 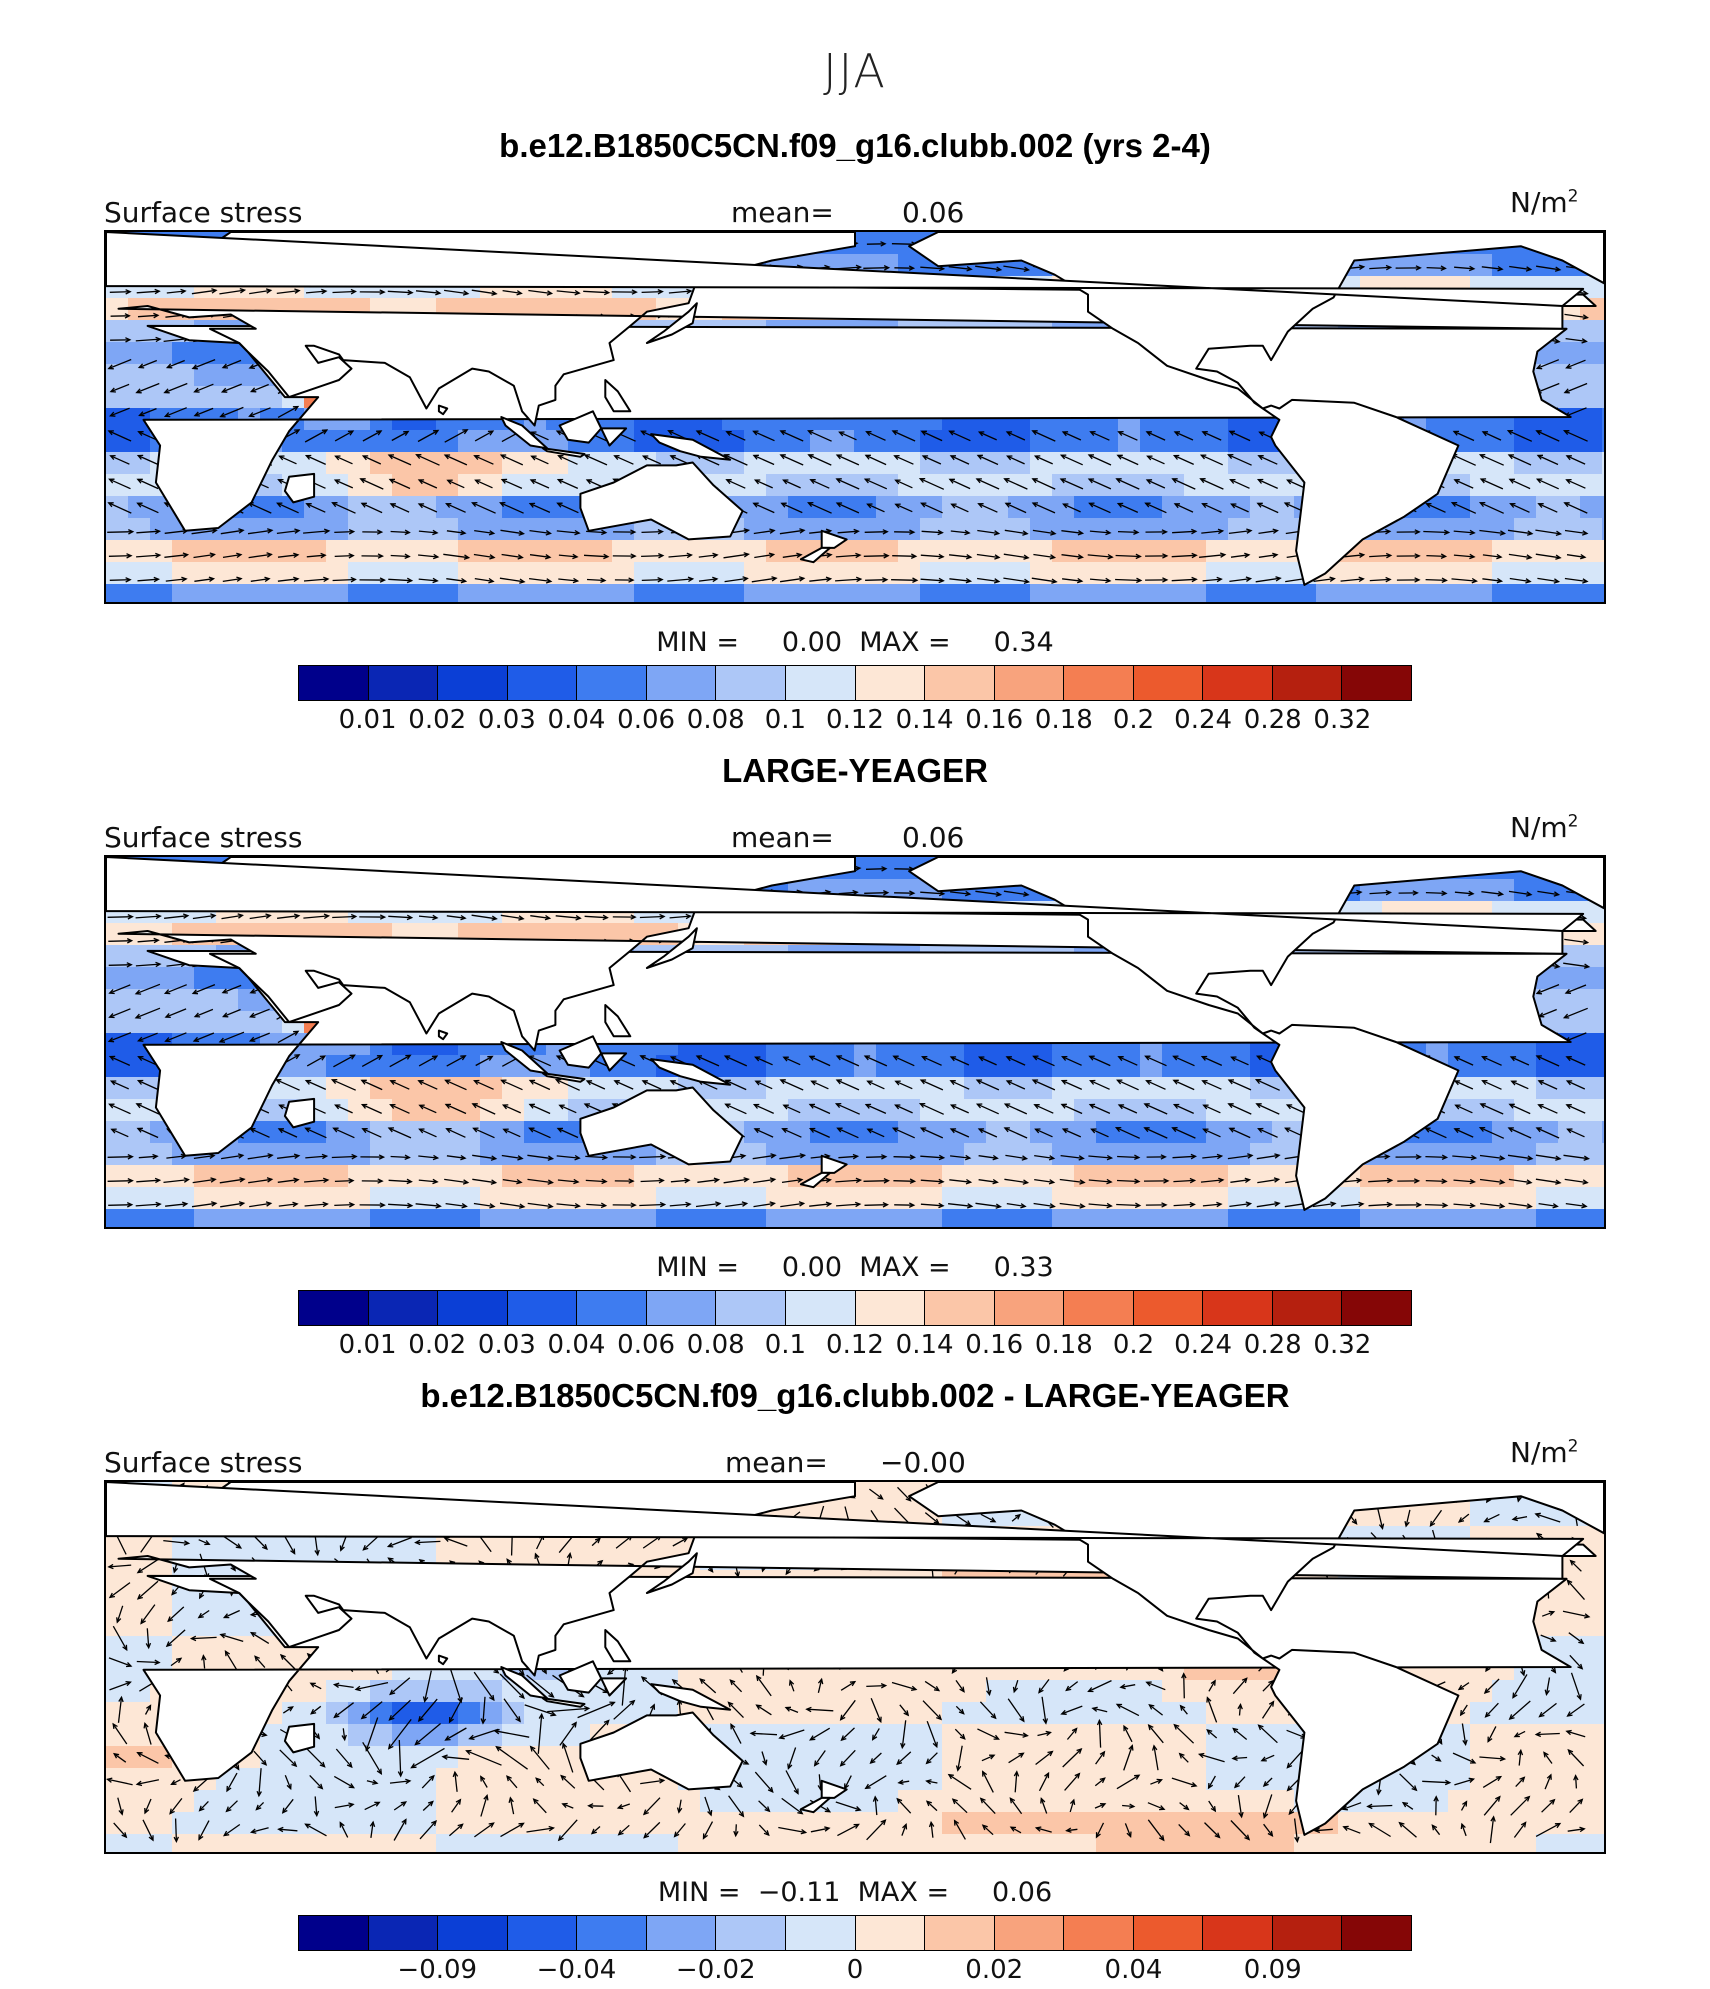 I want to click on landmass, so click(x=563, y=452).